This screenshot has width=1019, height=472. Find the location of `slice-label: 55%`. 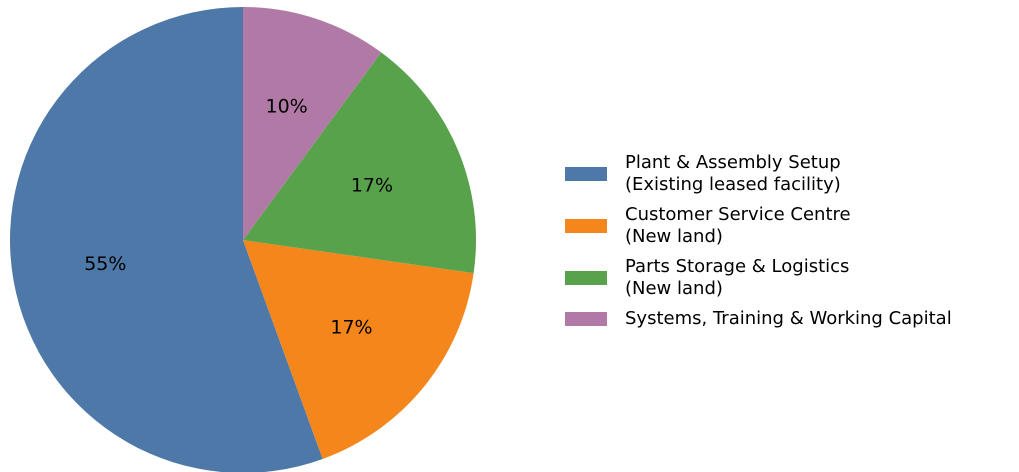

slice-label: 55% is located at coordinates (105, 264).